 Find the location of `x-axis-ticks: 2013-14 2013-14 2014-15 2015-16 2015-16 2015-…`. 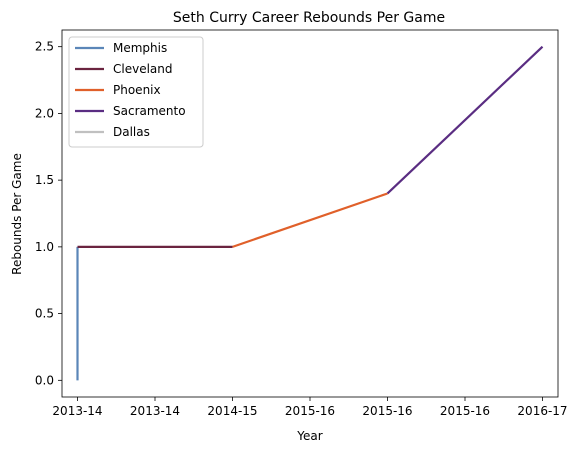

x-axis-ticks: 2013-14 2013-14 2014-15 2015-16 2015-16 2015-… is located at coordinates (310, 407).